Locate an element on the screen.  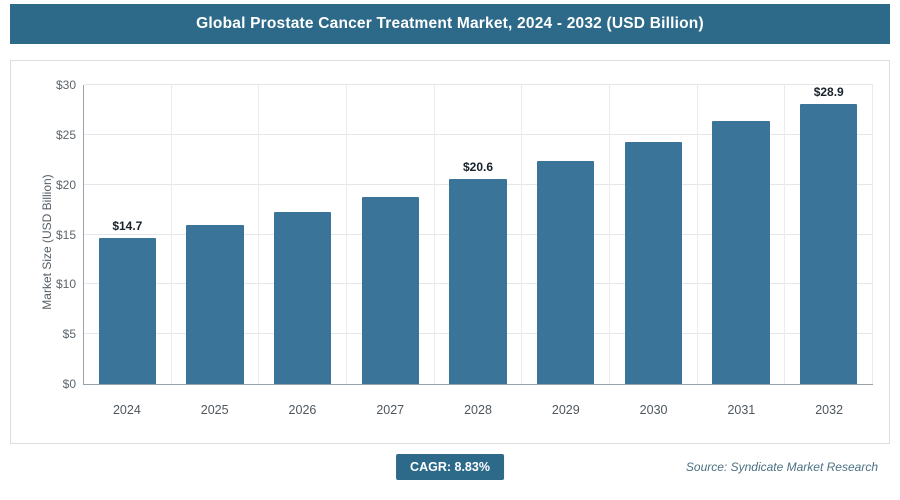
y-tick-label: $0 is located at coordinates (69, 384).